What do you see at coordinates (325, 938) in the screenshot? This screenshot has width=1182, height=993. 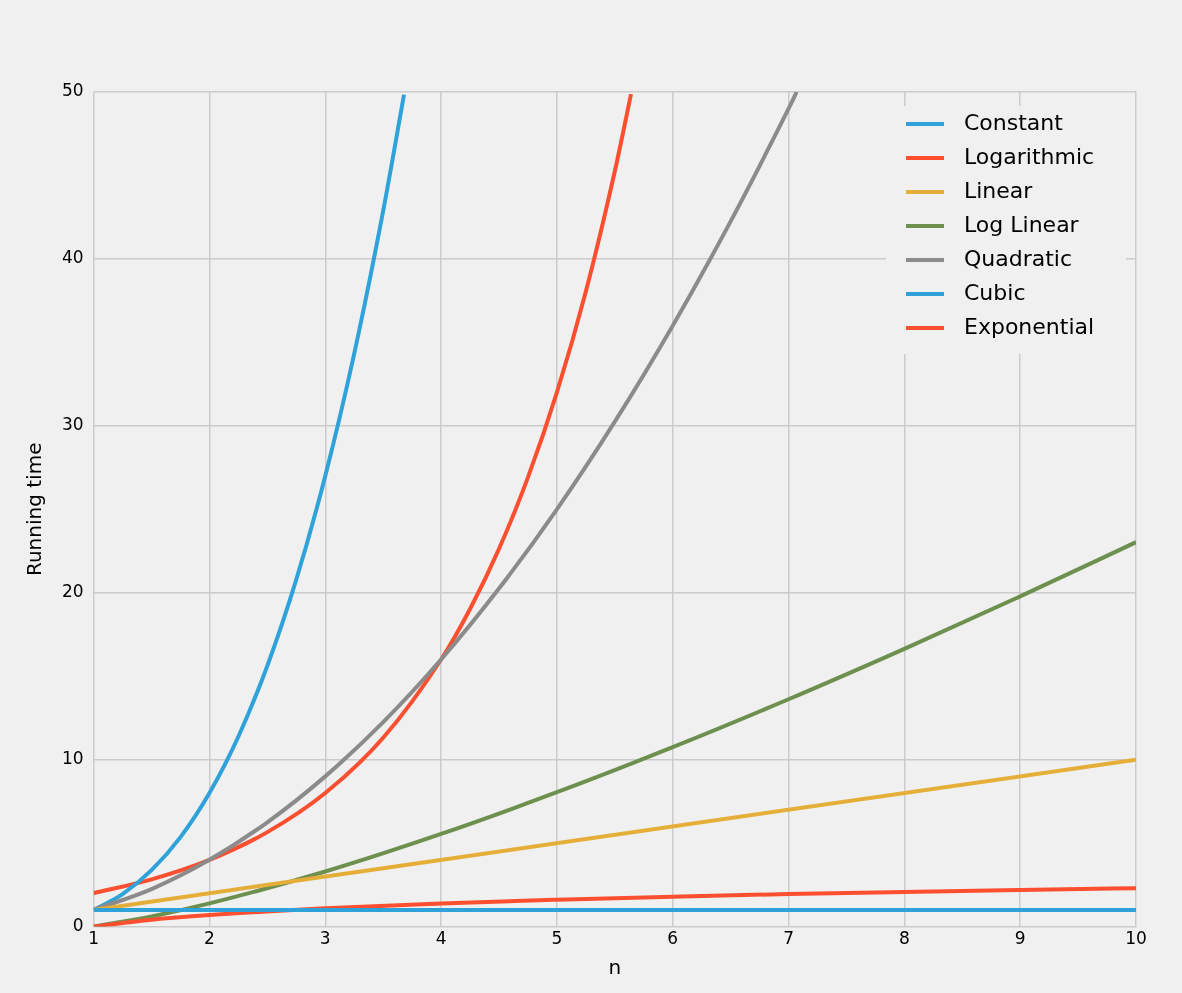 I see `x-tick-label: 3` at bounding box center [325, 938].